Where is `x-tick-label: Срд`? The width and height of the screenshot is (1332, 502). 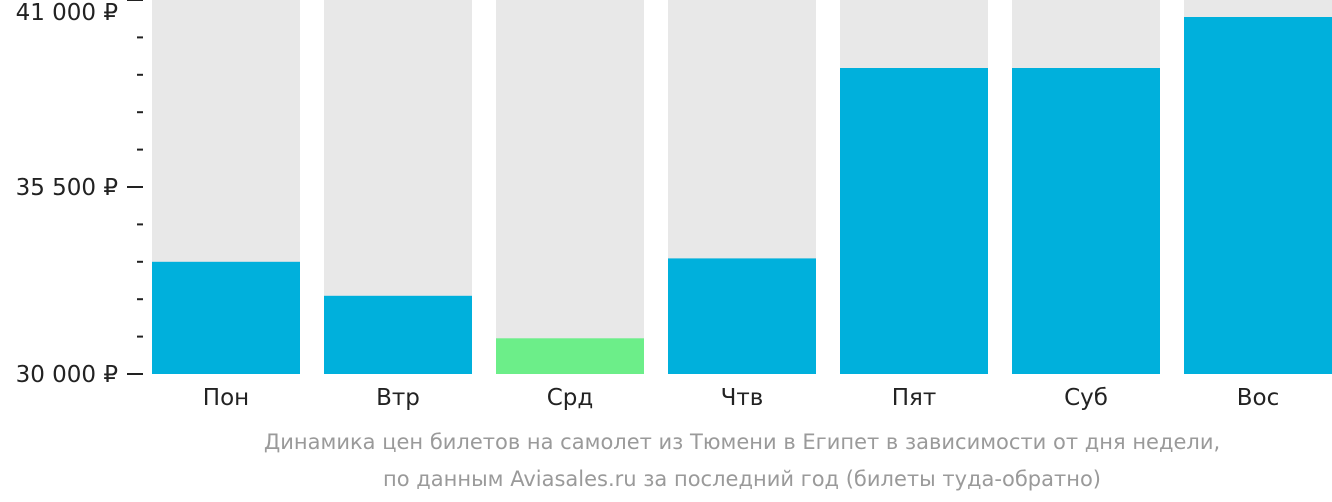
x-tick-label: Срд is located at coordinates (570, 398).